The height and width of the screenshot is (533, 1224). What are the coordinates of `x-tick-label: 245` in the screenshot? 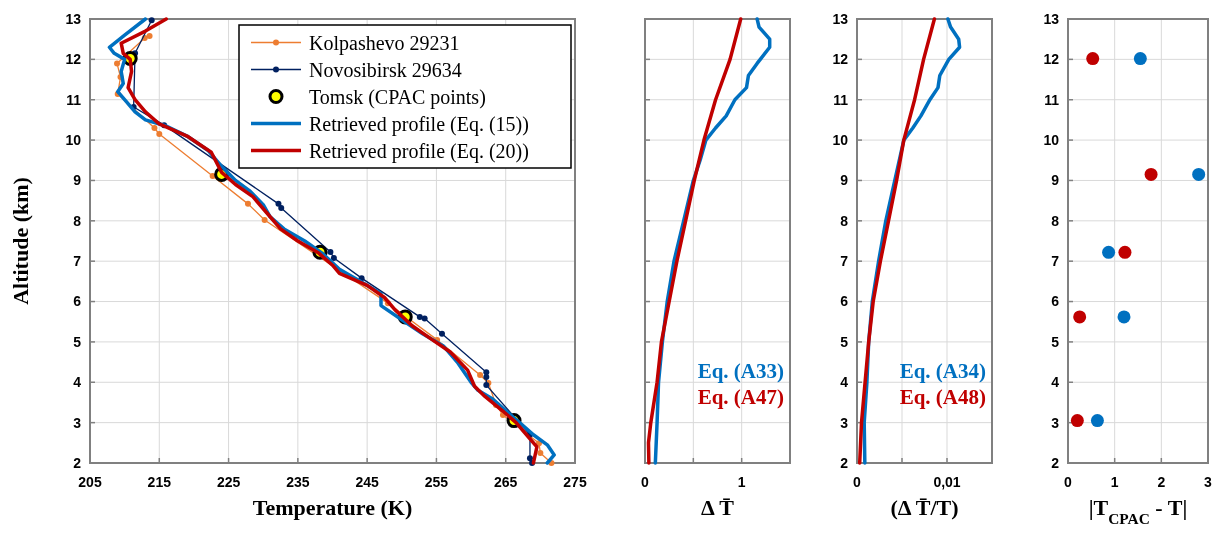 It's located at (367, 482).